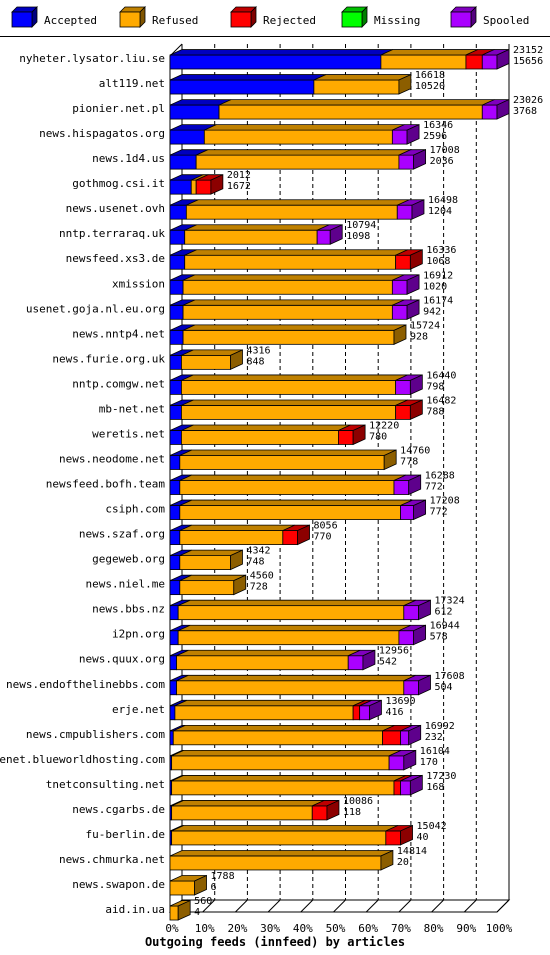  What do you see at coordinates (118, 809) in the screenshot?
I see `category-label: news.cgarbs.de` at bounding box center [118, 809].